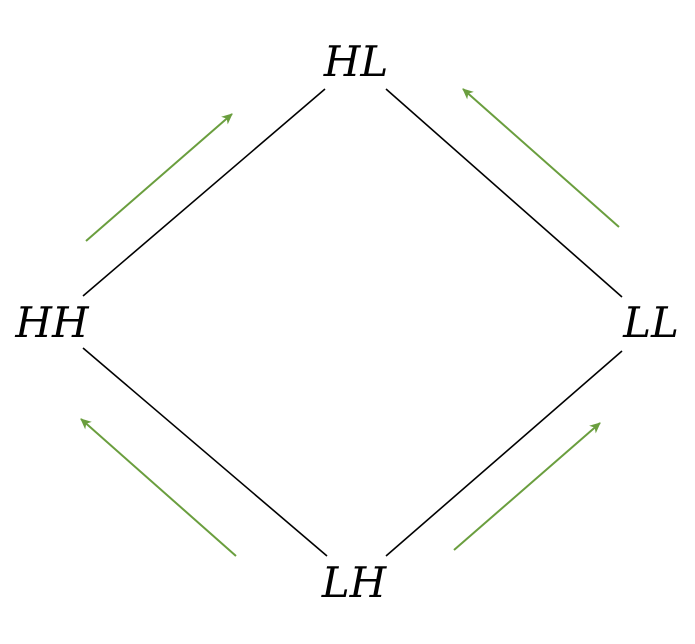 The width and height of the screenshot is (695, 644). Describe the element at coordinates (354, 582) in the screenshot. I see `node-label-bottom: LH` at that location.